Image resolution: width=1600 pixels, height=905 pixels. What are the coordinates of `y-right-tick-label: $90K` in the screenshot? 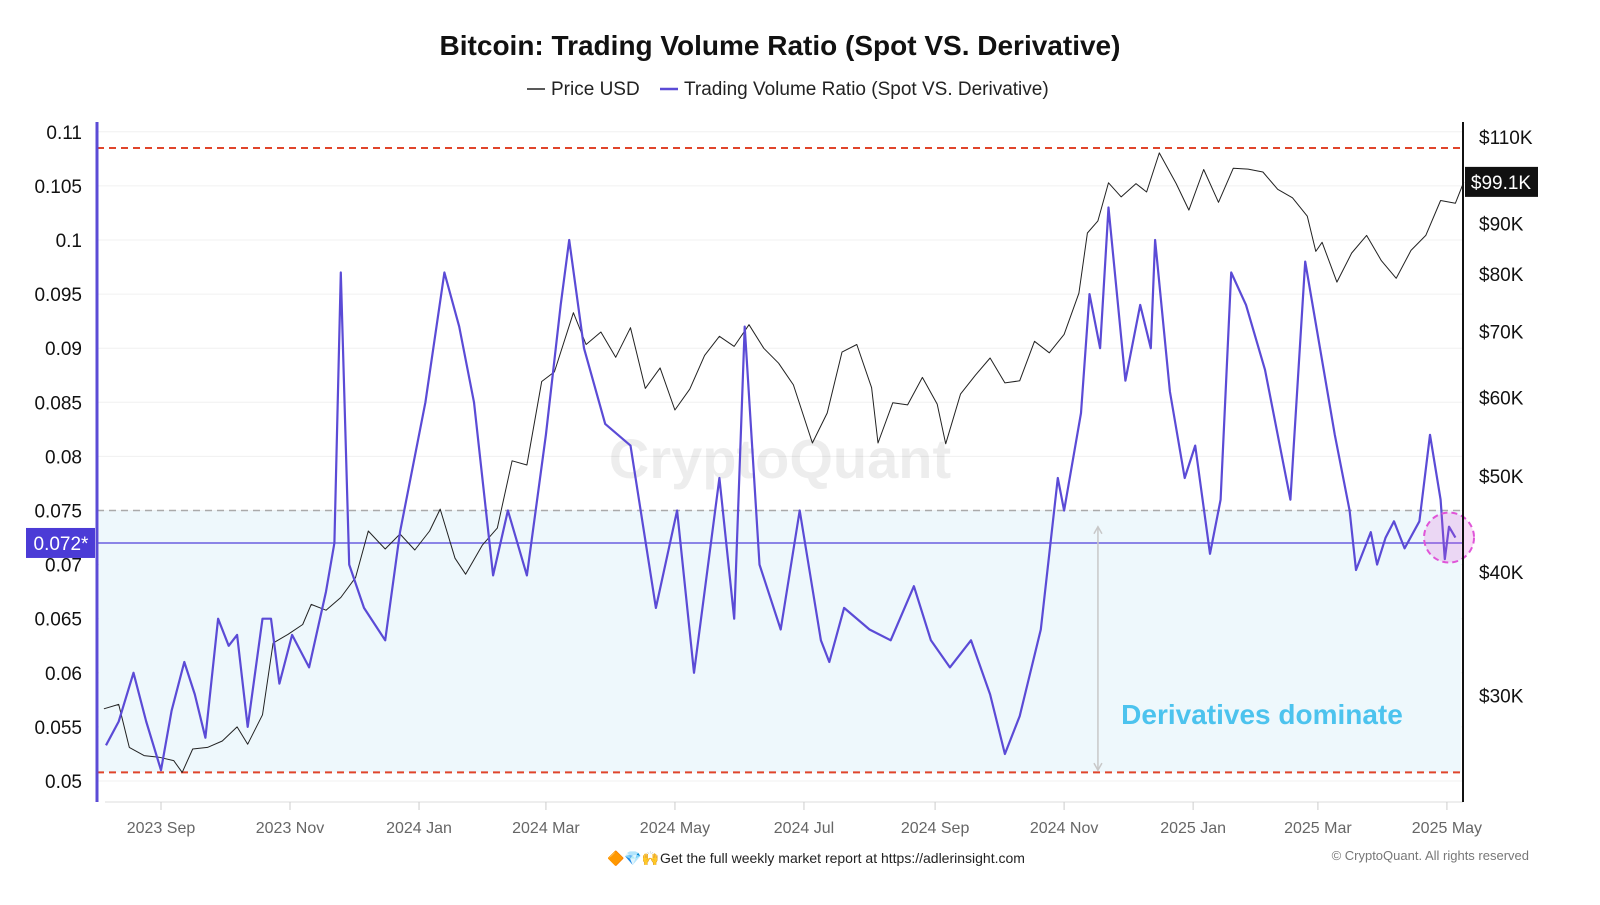 It's located at (1501, 224).